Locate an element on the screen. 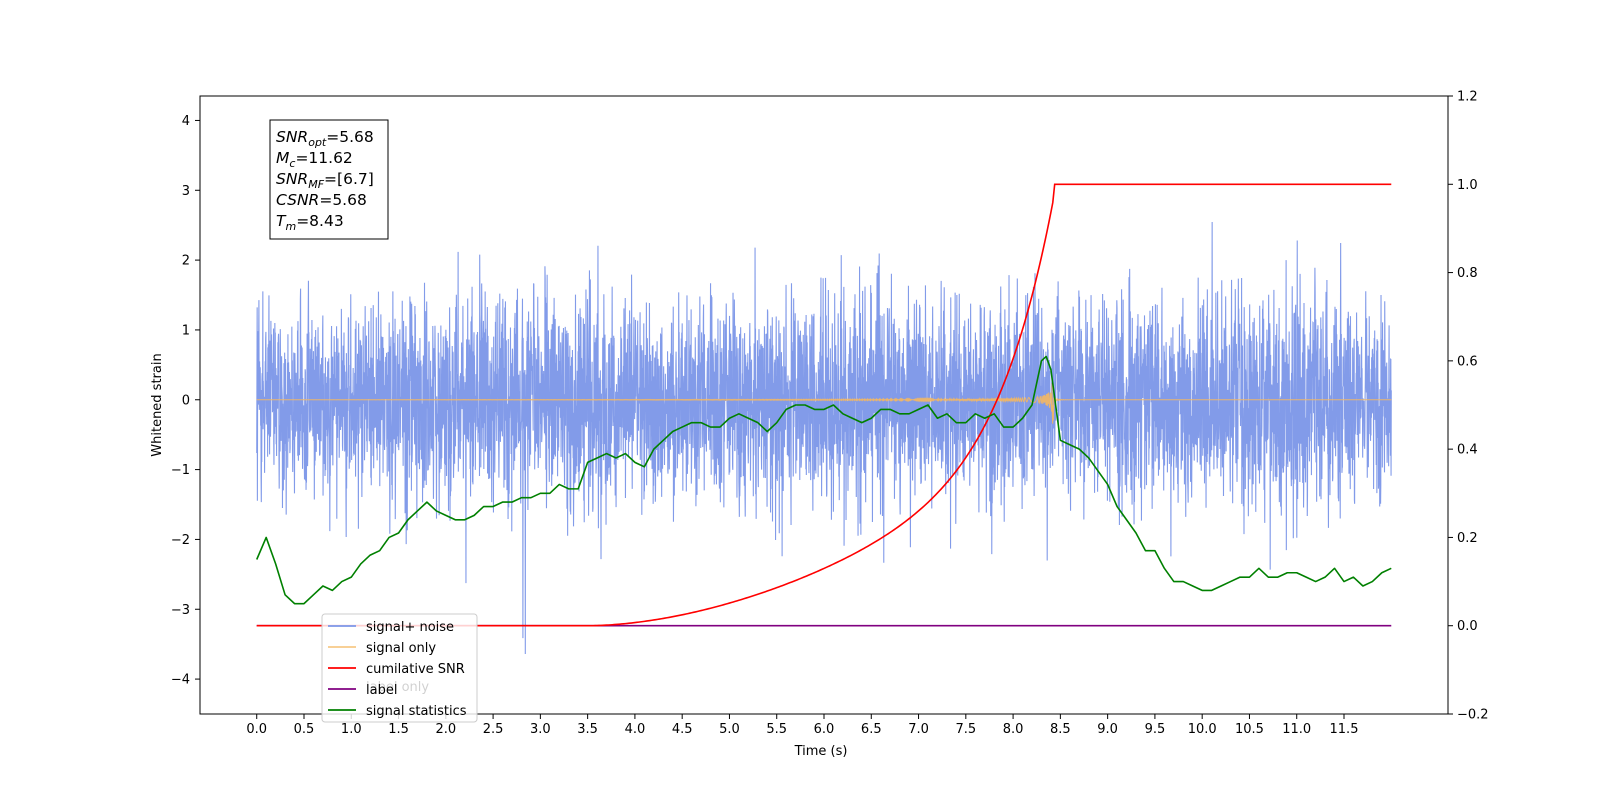 Image resolution: width=1600 pixels, height=800 pixels. info-box-frame is located at coordinates (329, 179).